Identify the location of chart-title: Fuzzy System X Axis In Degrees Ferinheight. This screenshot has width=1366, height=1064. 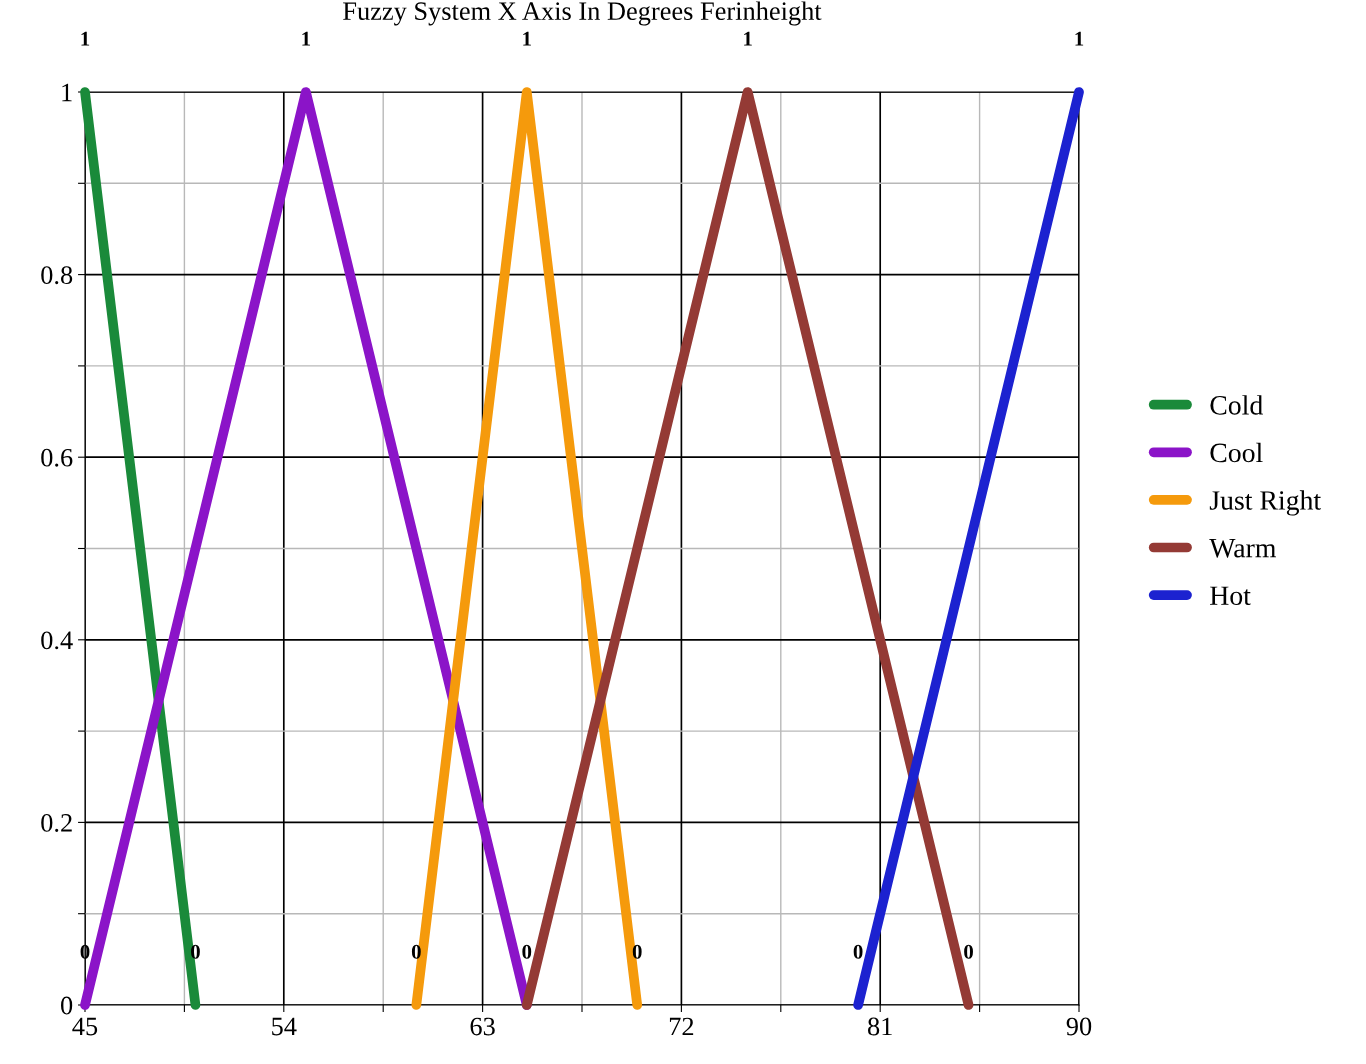
(582, 13).